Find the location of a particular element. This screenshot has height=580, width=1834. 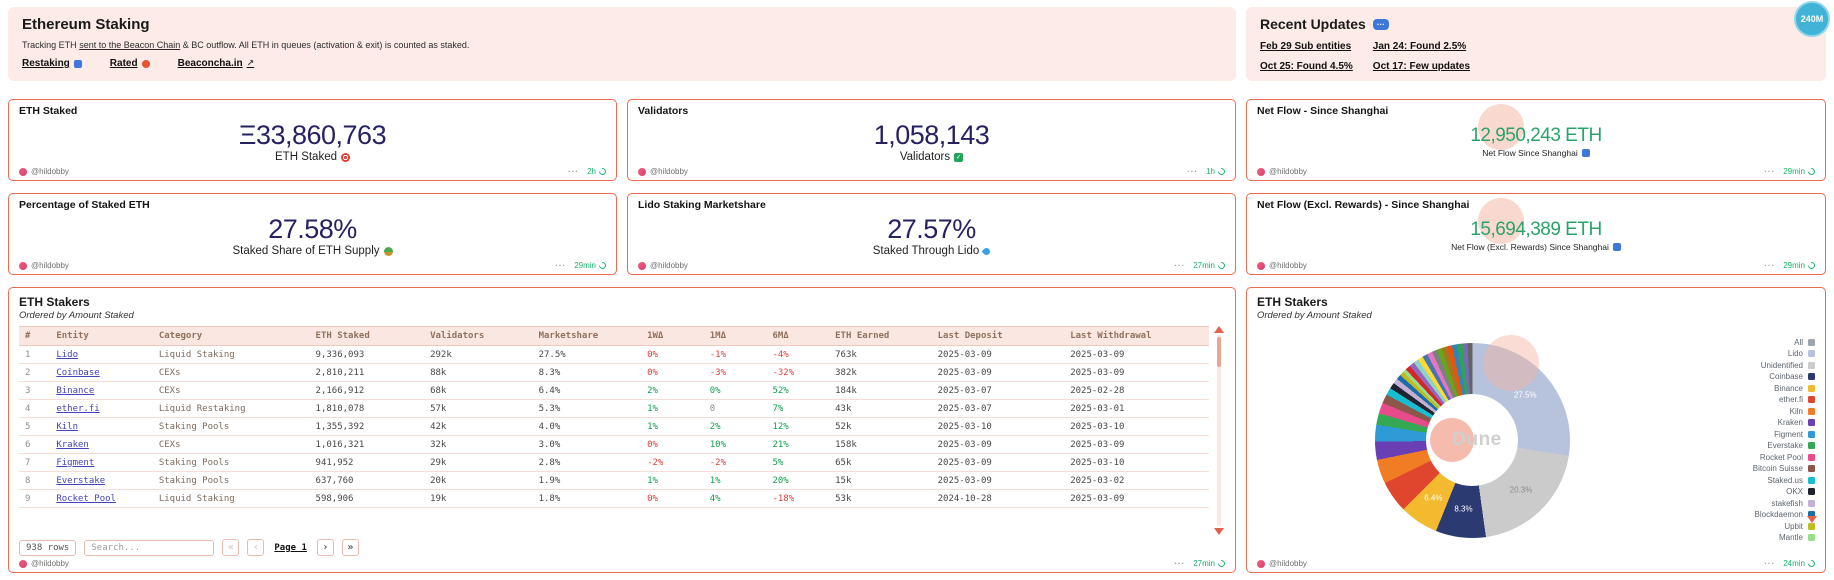

column-header-6m-: 6MΔ is located at coordinates (798, 336).